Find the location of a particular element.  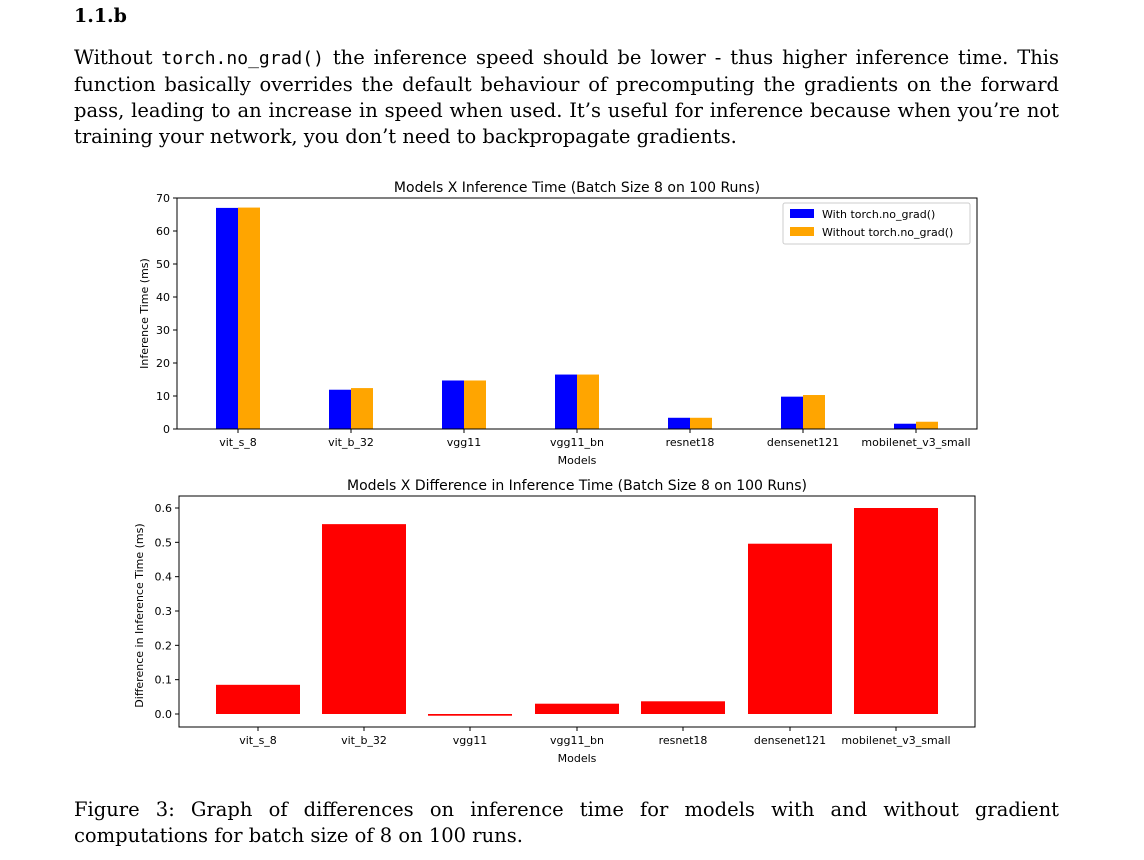

y-tick-label: 0.4 is located at coordinates (164, 577).